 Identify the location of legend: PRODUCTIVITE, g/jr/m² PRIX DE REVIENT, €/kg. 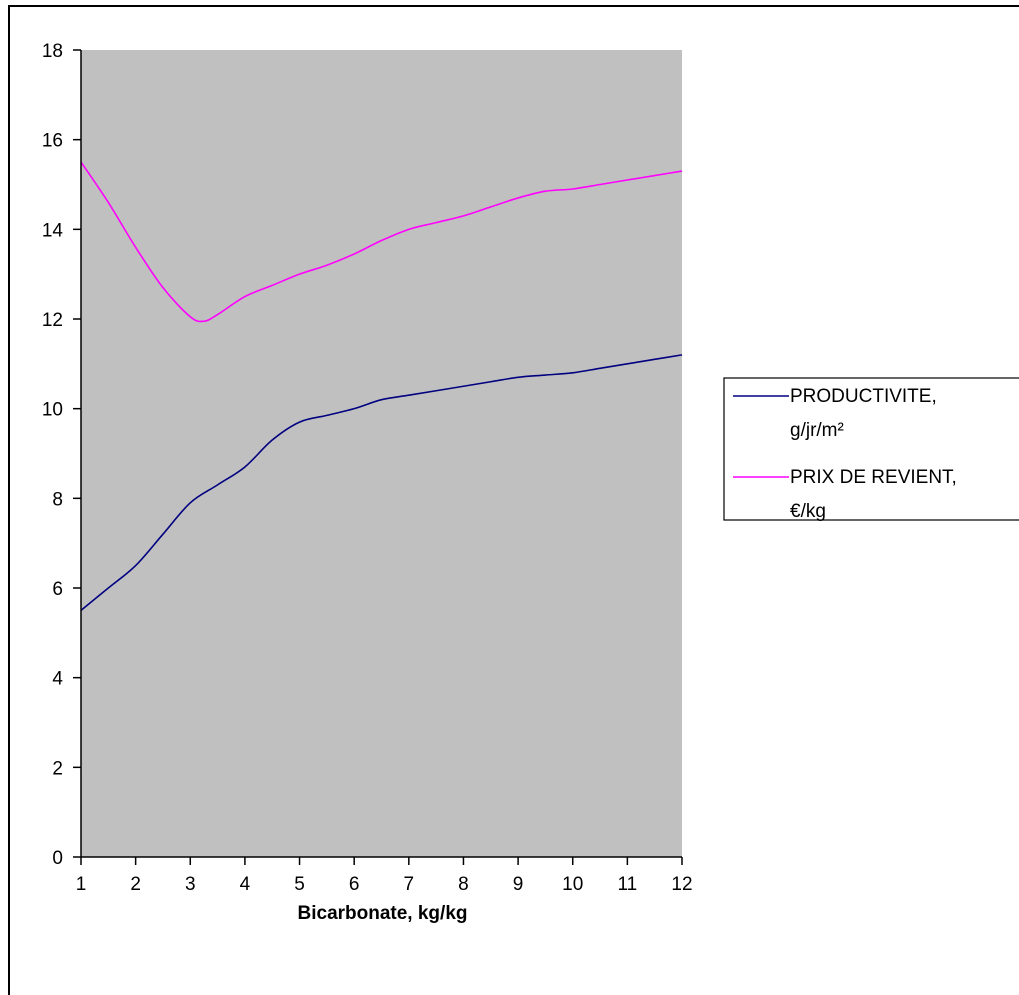
(871, 449).